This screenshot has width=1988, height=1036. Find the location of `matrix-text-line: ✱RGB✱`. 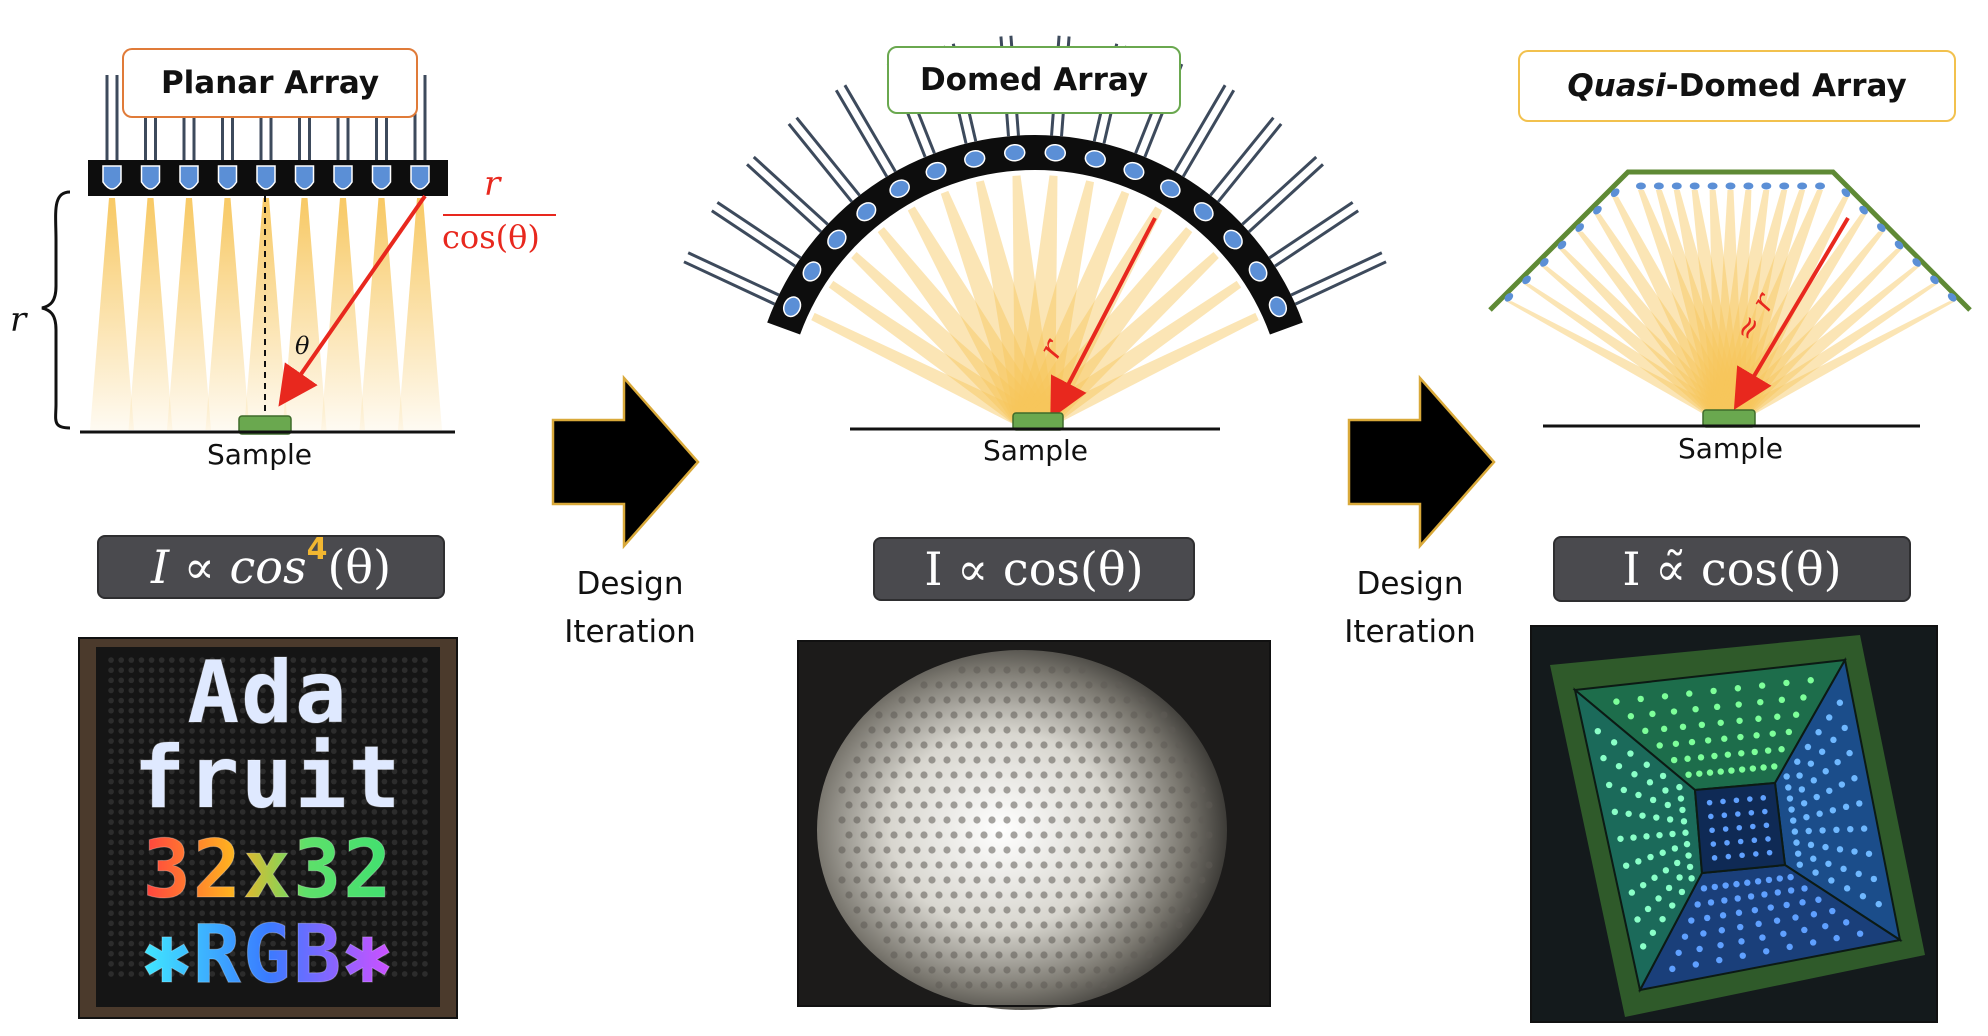

matrix-text-line: ✱RGB✱ is located at coordinates (268, 954).